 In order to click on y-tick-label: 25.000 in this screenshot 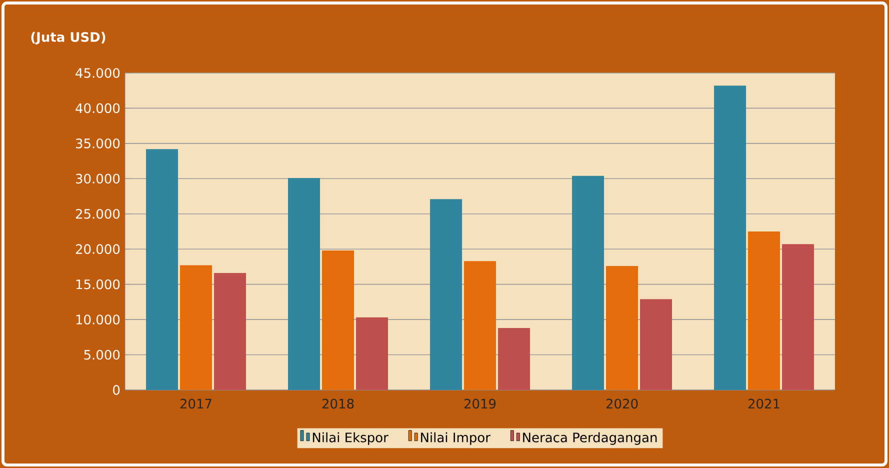, I will do `click(98, 213)`.